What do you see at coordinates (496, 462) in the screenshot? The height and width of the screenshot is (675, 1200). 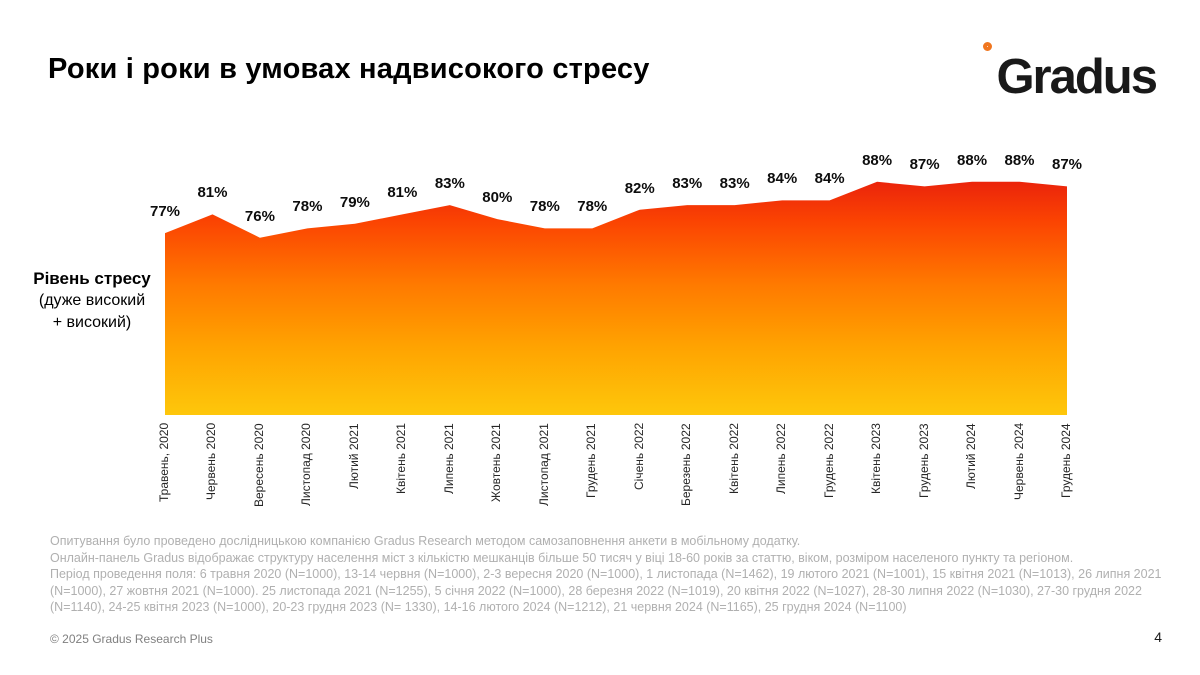 I see `x-axis-label: Жовтень 2021` at bounding box center [496, 462].